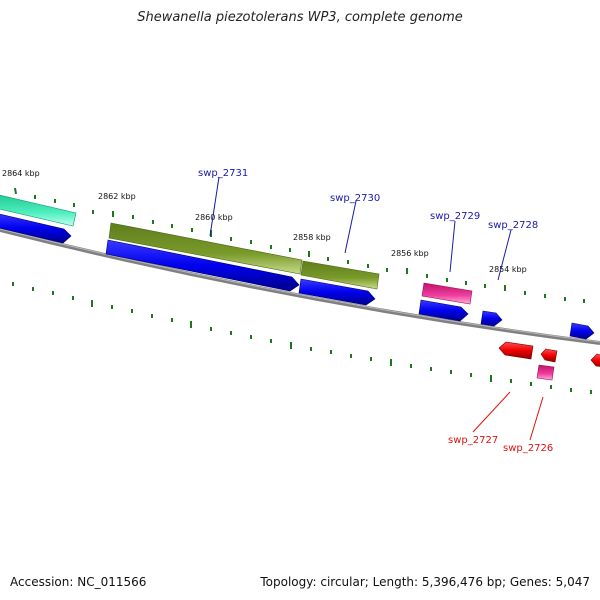 Image resolution: width=600 pixels, height=600 pixels. What do you see at coordinates (223, 173) in the screenshot?
I see `gene-label-swp-2731: swp_2731` at bounding box center [223, 173].